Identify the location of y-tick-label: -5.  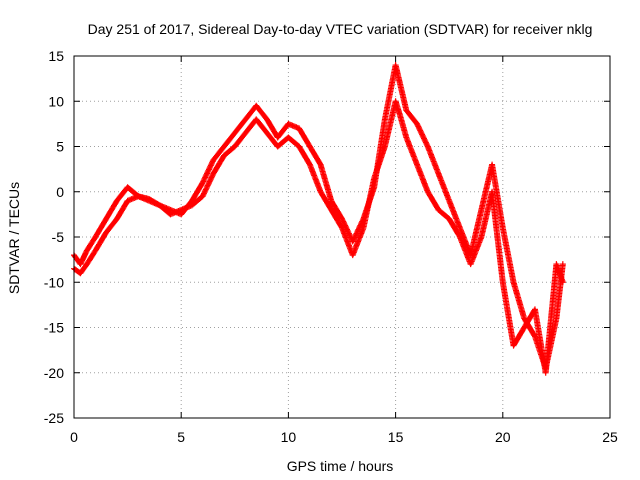
(58, 237).